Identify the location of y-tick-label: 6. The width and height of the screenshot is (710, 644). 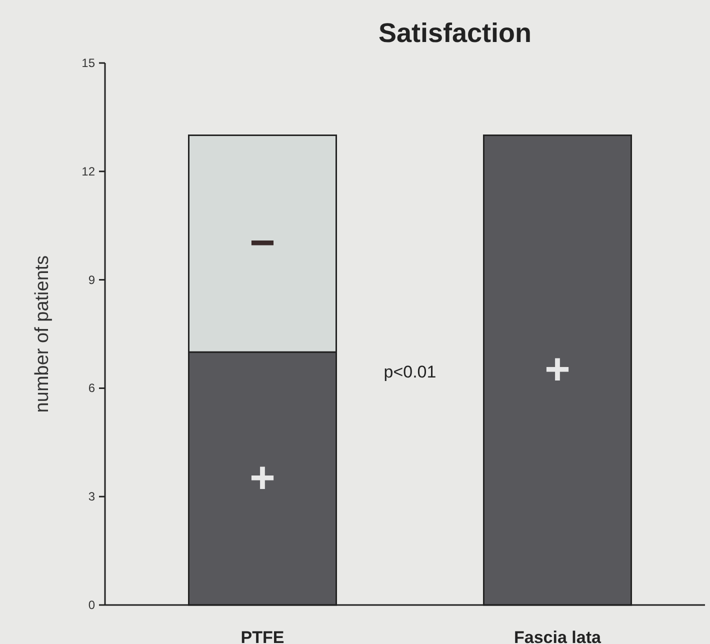
(92, 388).